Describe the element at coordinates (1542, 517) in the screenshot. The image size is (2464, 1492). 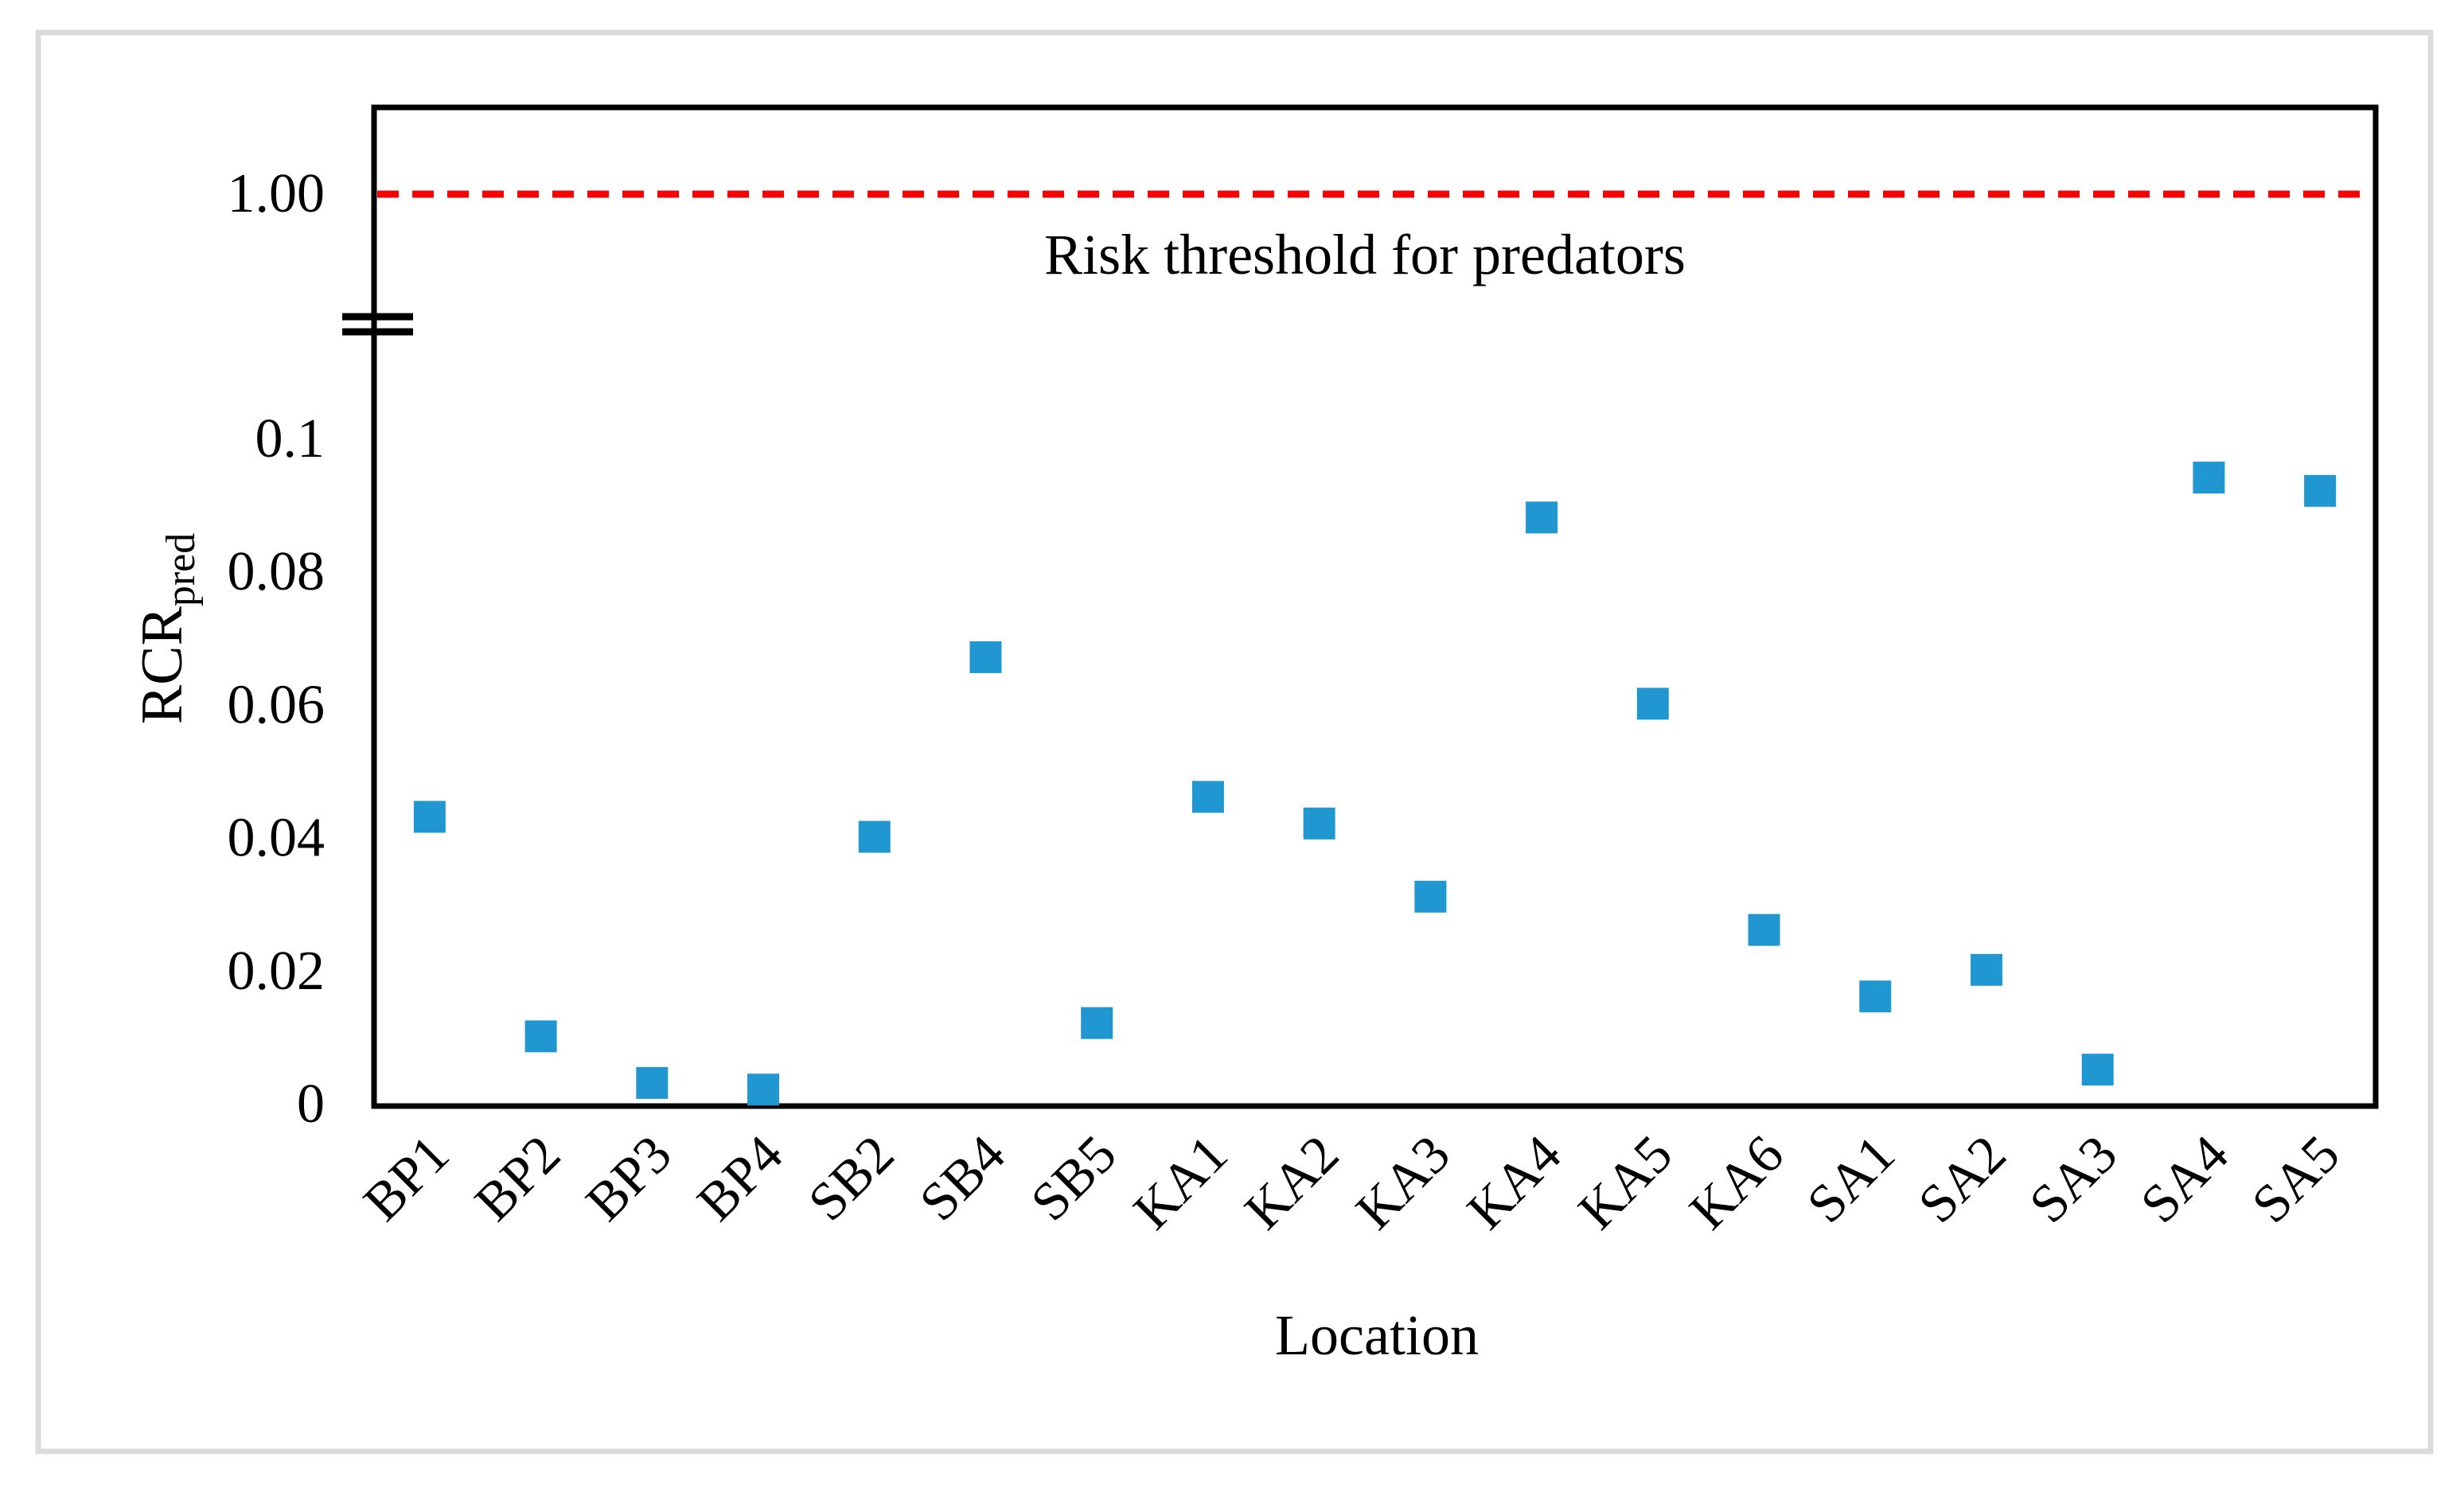
I see `data-point-KA4` at that location.